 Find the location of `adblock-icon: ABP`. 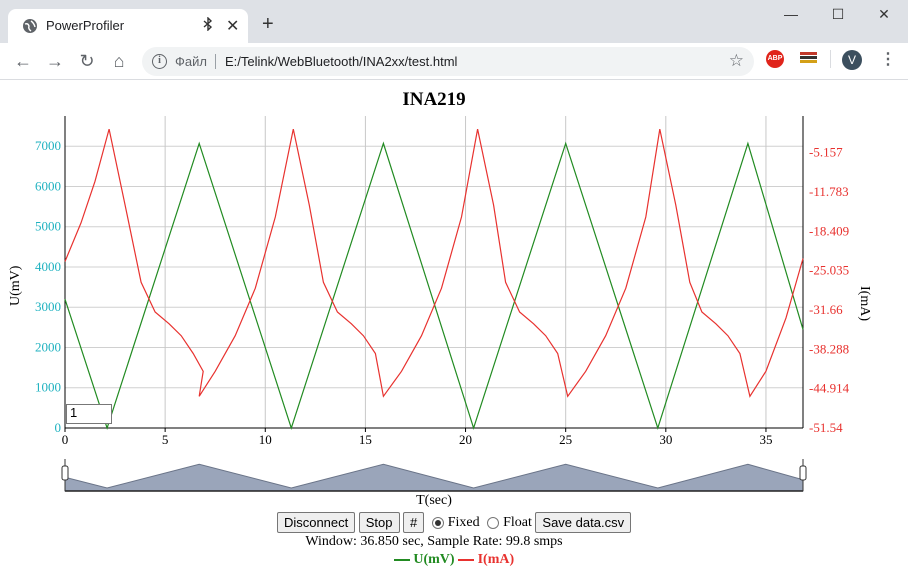

adblock-icon: ABP is located at coordinates (775, 59).